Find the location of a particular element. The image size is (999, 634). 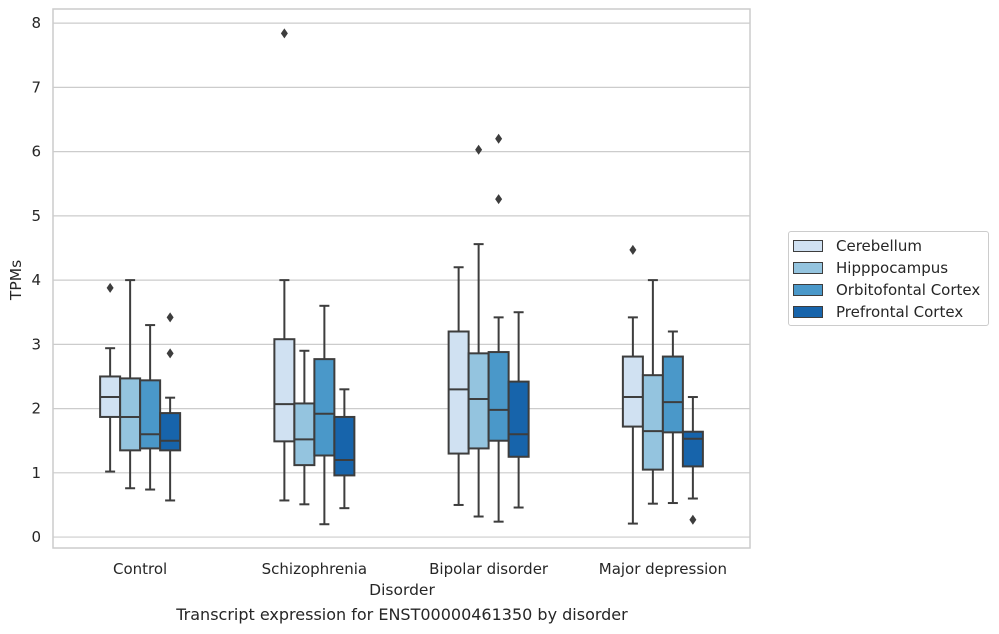

box-cerebellum-control is located at coordinates (110, 377).